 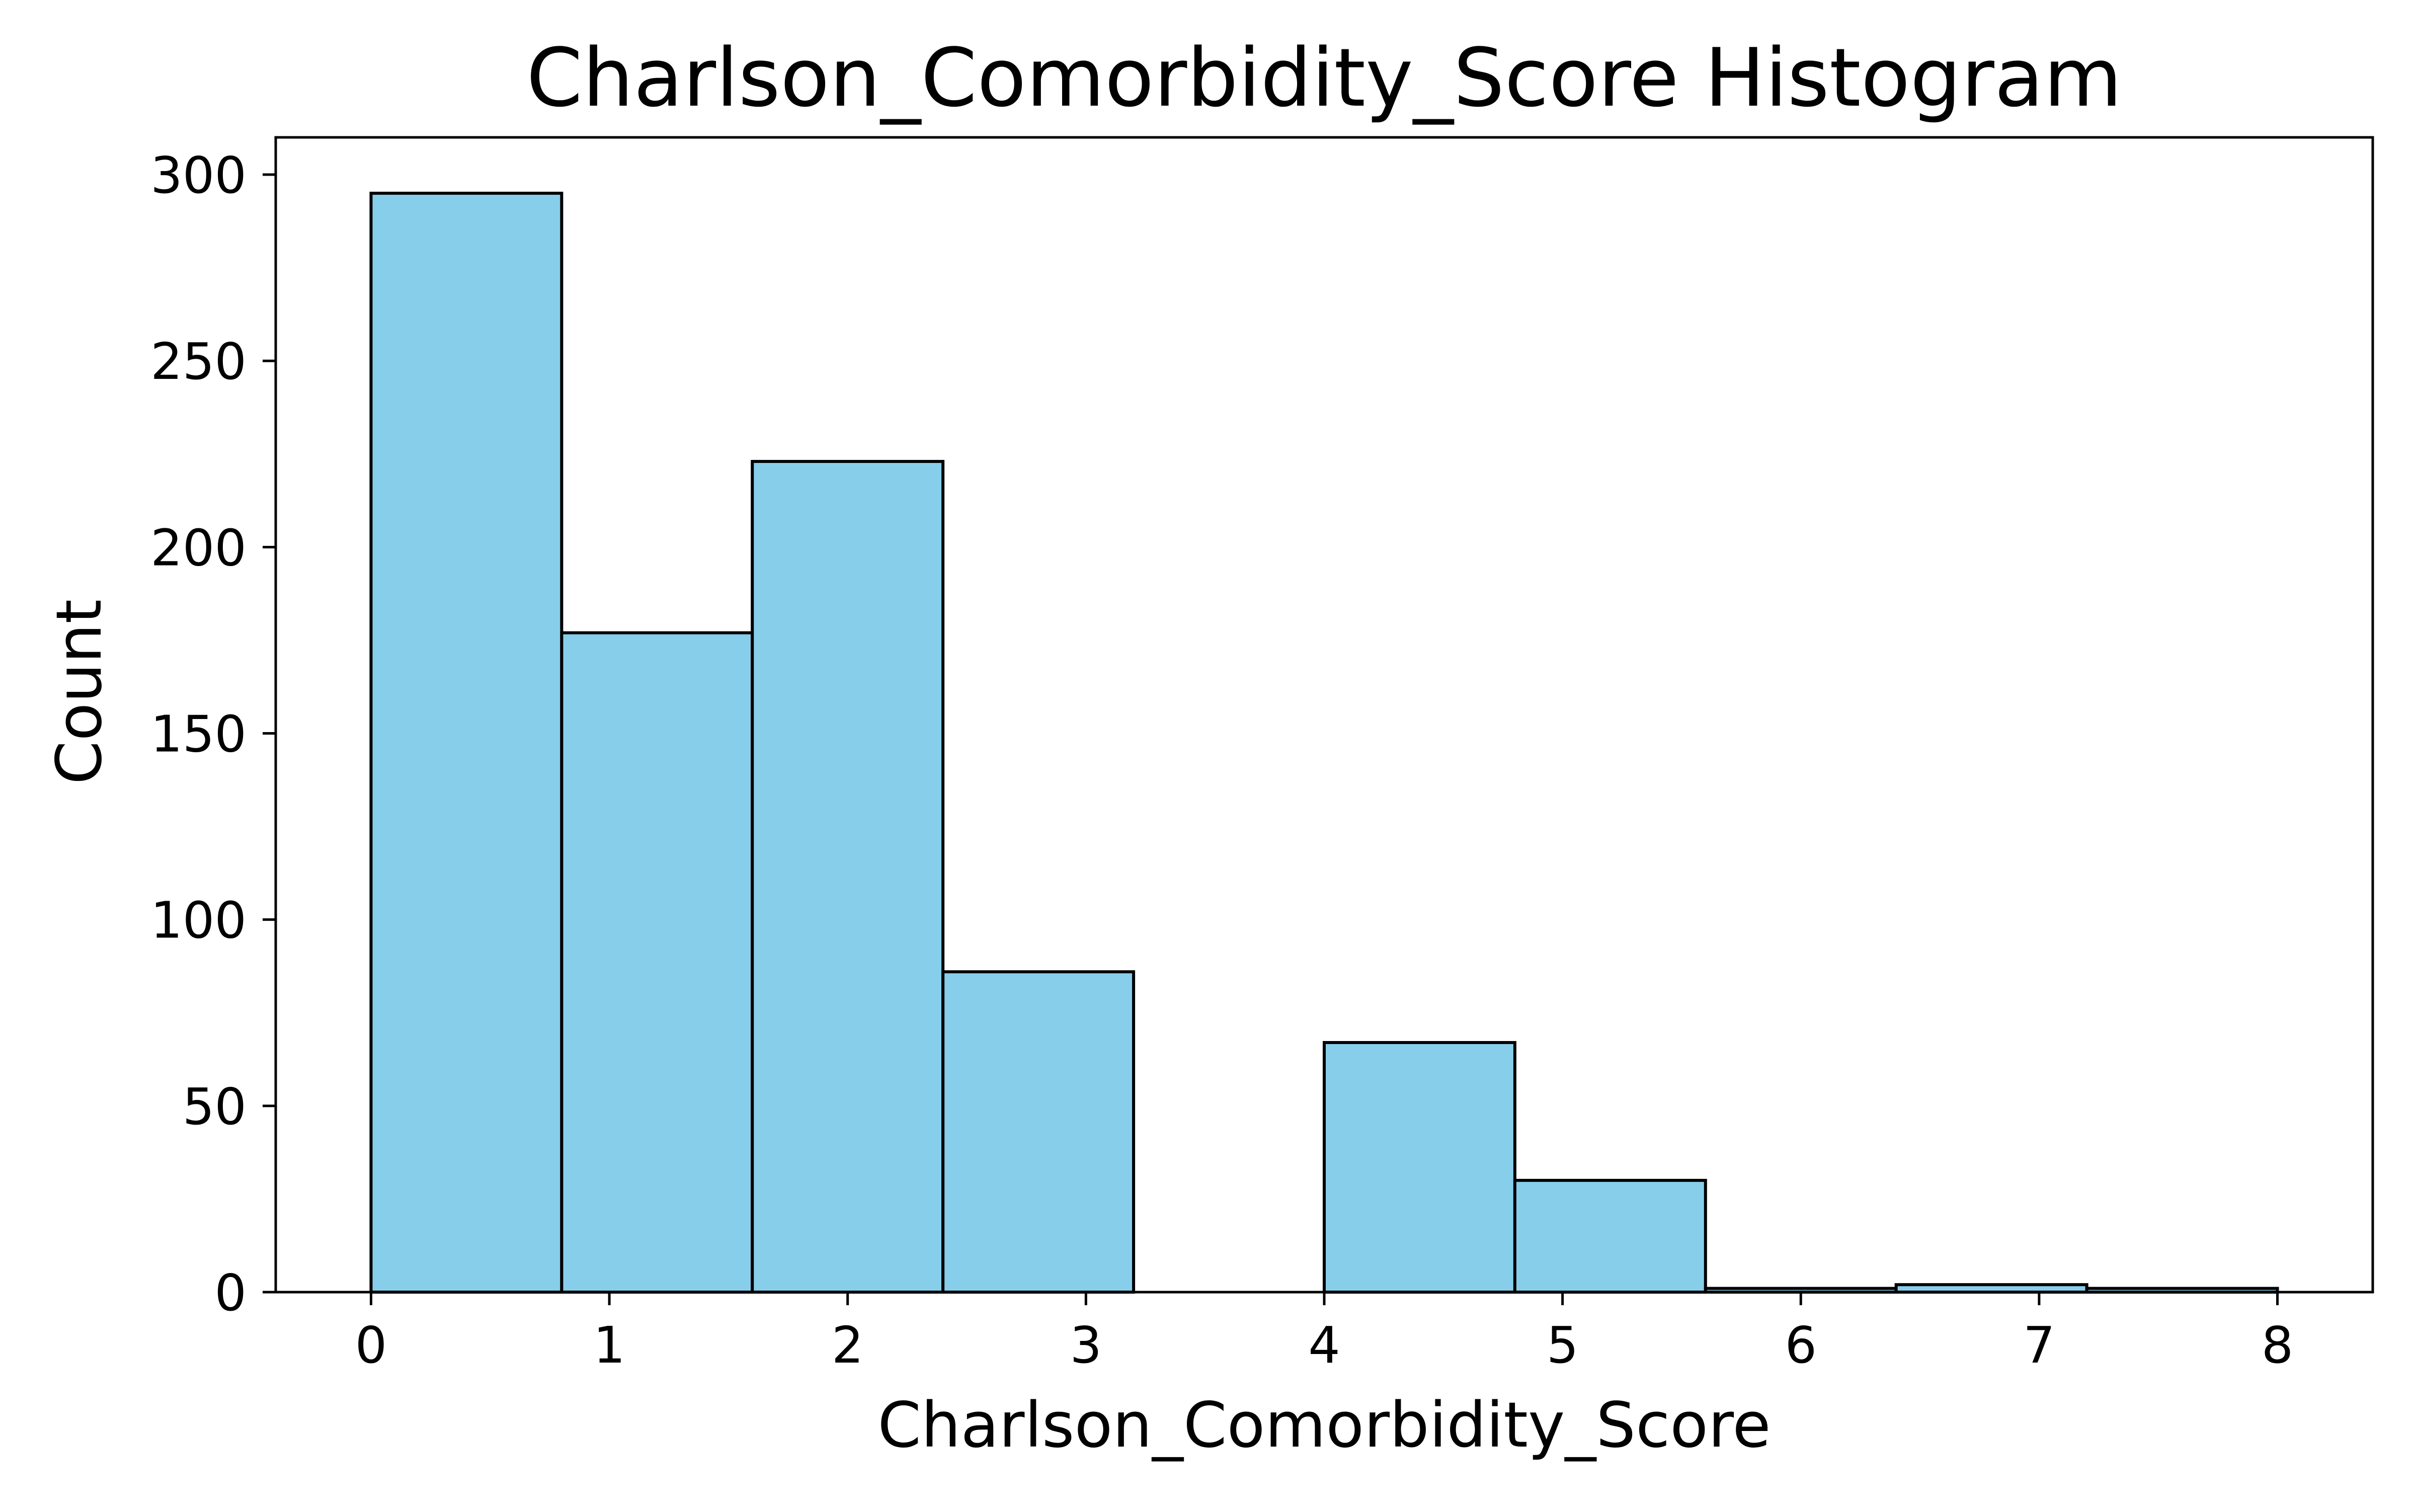 I want to click on y-tick-label-2: 100, so click(x=199, y=920).